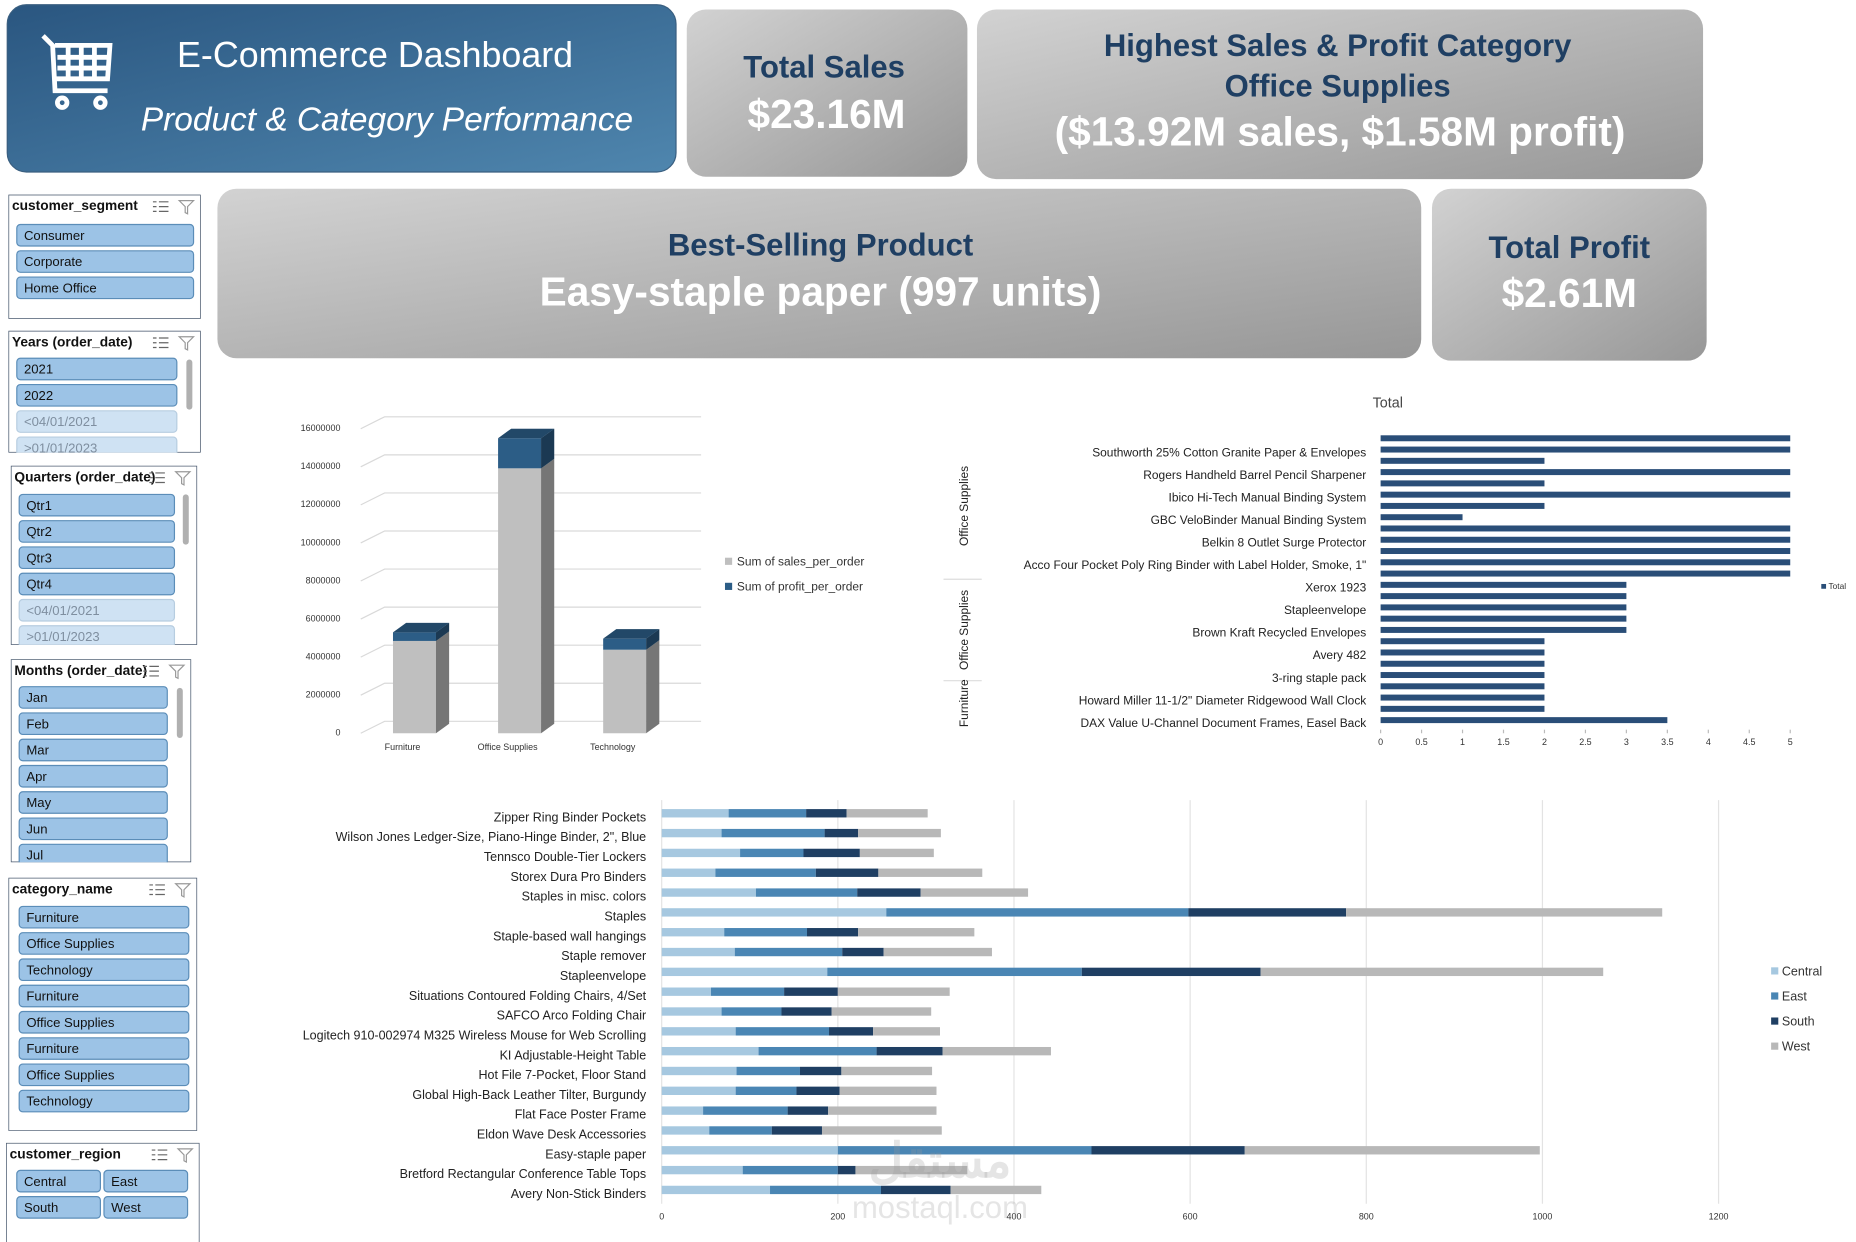 The height and width of the screenshot is (1242, 1856). I want to click on bar-side, so click(548, 596).